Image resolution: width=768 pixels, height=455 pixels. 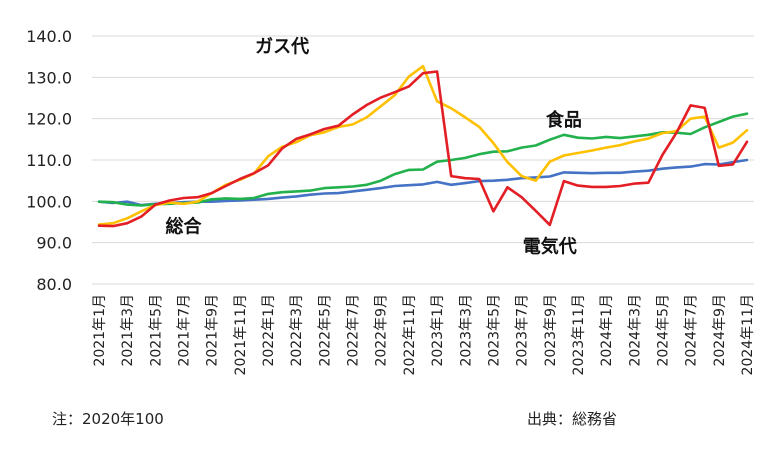 I want to click on y-tick-label: 90.0, so click(x=54, y=243).